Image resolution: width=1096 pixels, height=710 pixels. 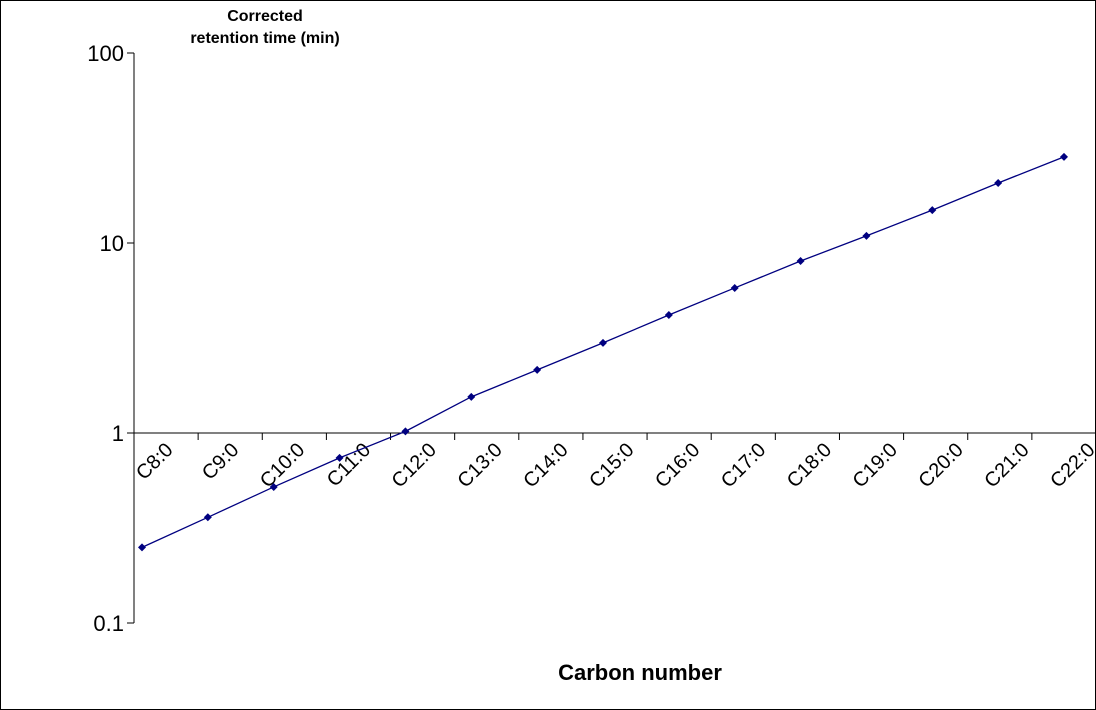 What do you see at coordinates (611, 465) in the screenshot?
I see `x-tick-label: C15:0` at bounding box center [611, 465].